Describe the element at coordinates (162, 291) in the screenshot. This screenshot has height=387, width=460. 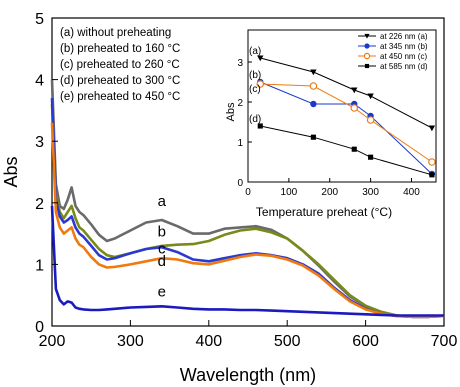
I see `curve-label: e` at that location.